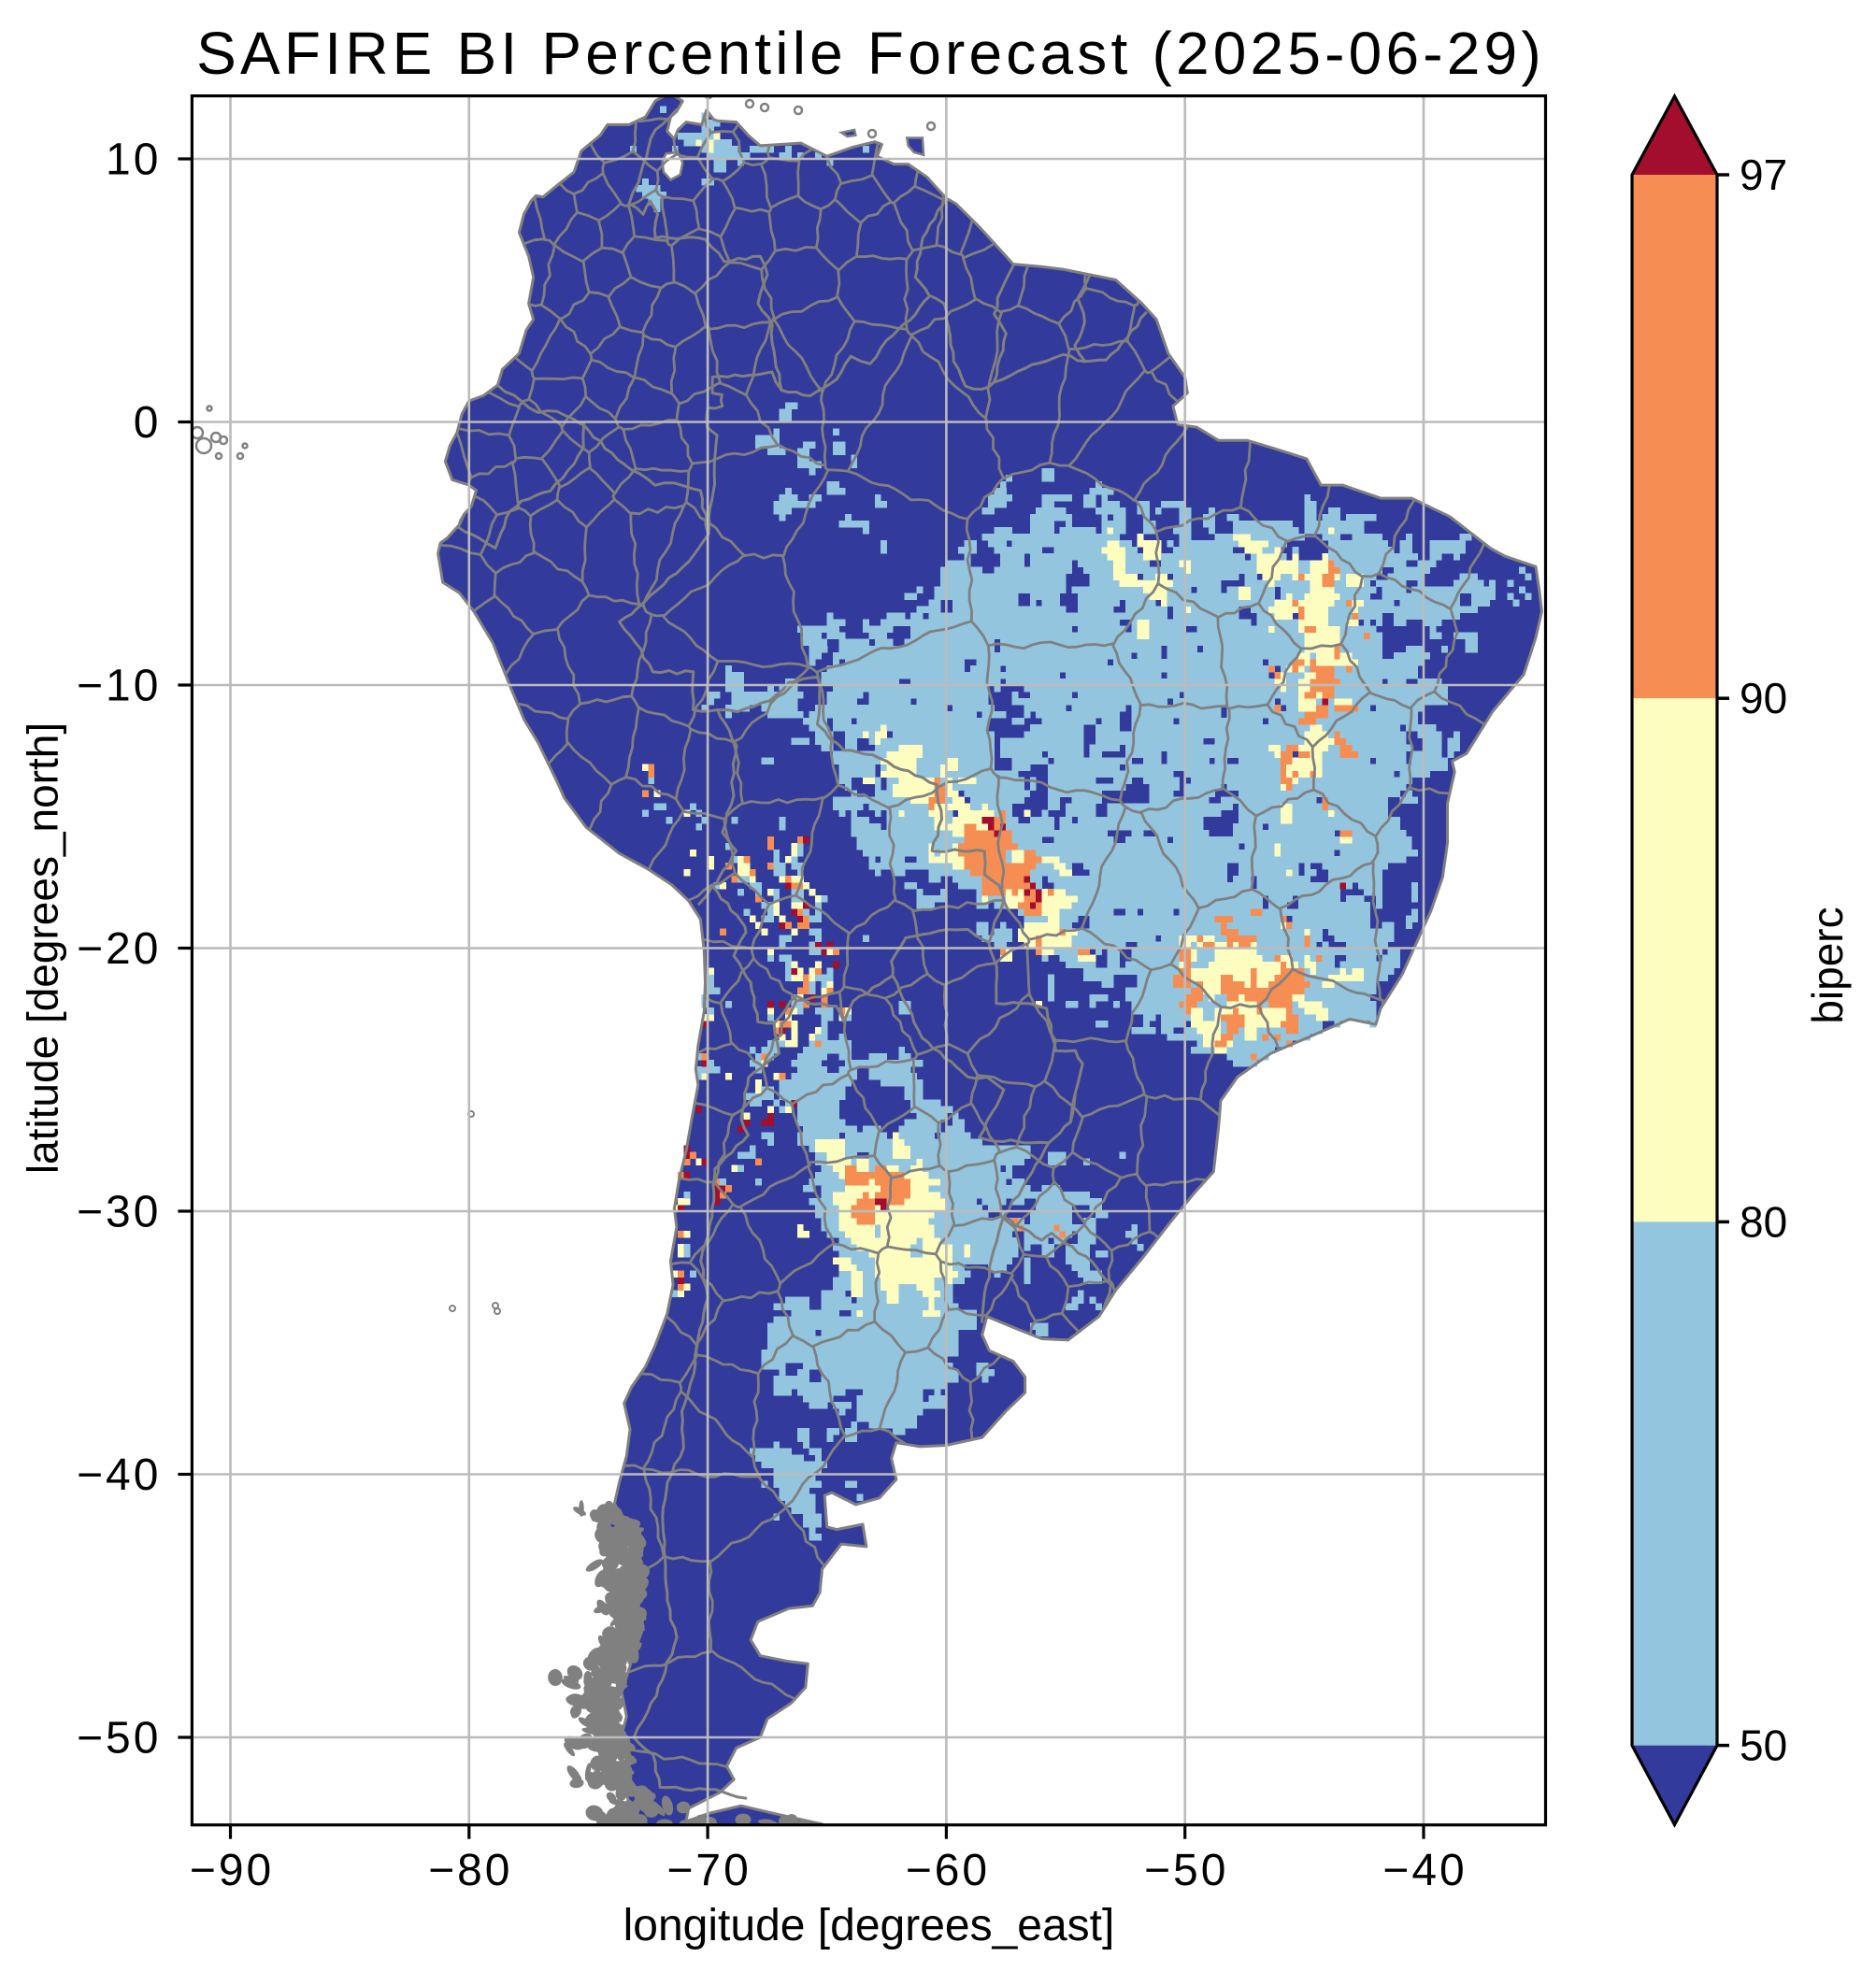 The image size is (1876, 1971). I want to click on svg-text: longitude [degrees_east], so click(869, 1926).